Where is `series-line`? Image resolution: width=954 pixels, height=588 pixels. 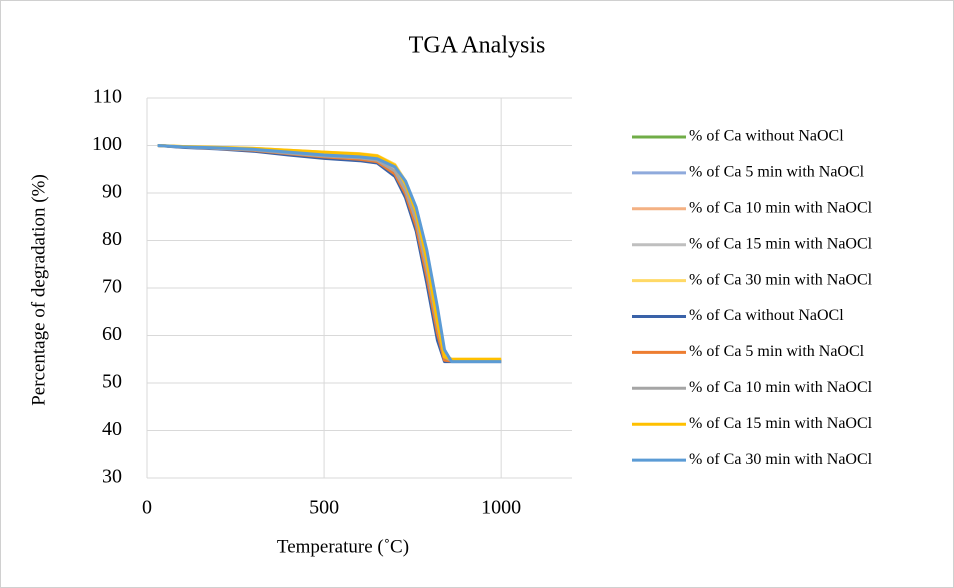 series-line is located at coordinates (329, 254).